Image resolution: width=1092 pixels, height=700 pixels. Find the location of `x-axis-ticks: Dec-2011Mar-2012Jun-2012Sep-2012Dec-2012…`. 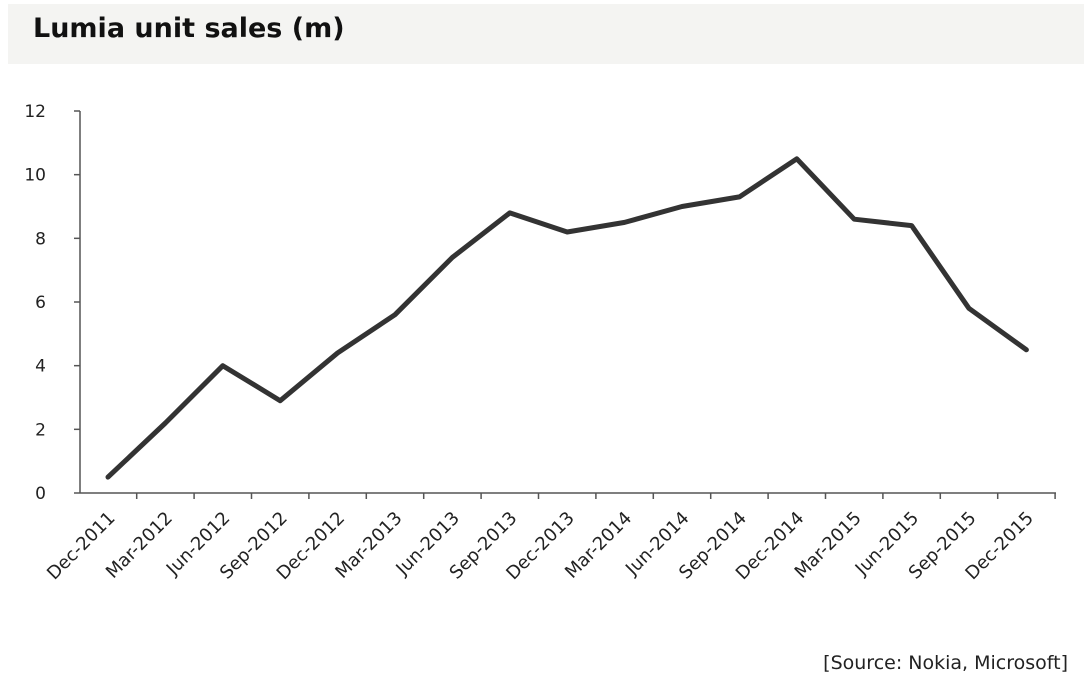

x-axis-ticks: Dec-2011Mar-2012Jun-2012Sep-2012Dec-2012… is located at coordinates (549, 538).